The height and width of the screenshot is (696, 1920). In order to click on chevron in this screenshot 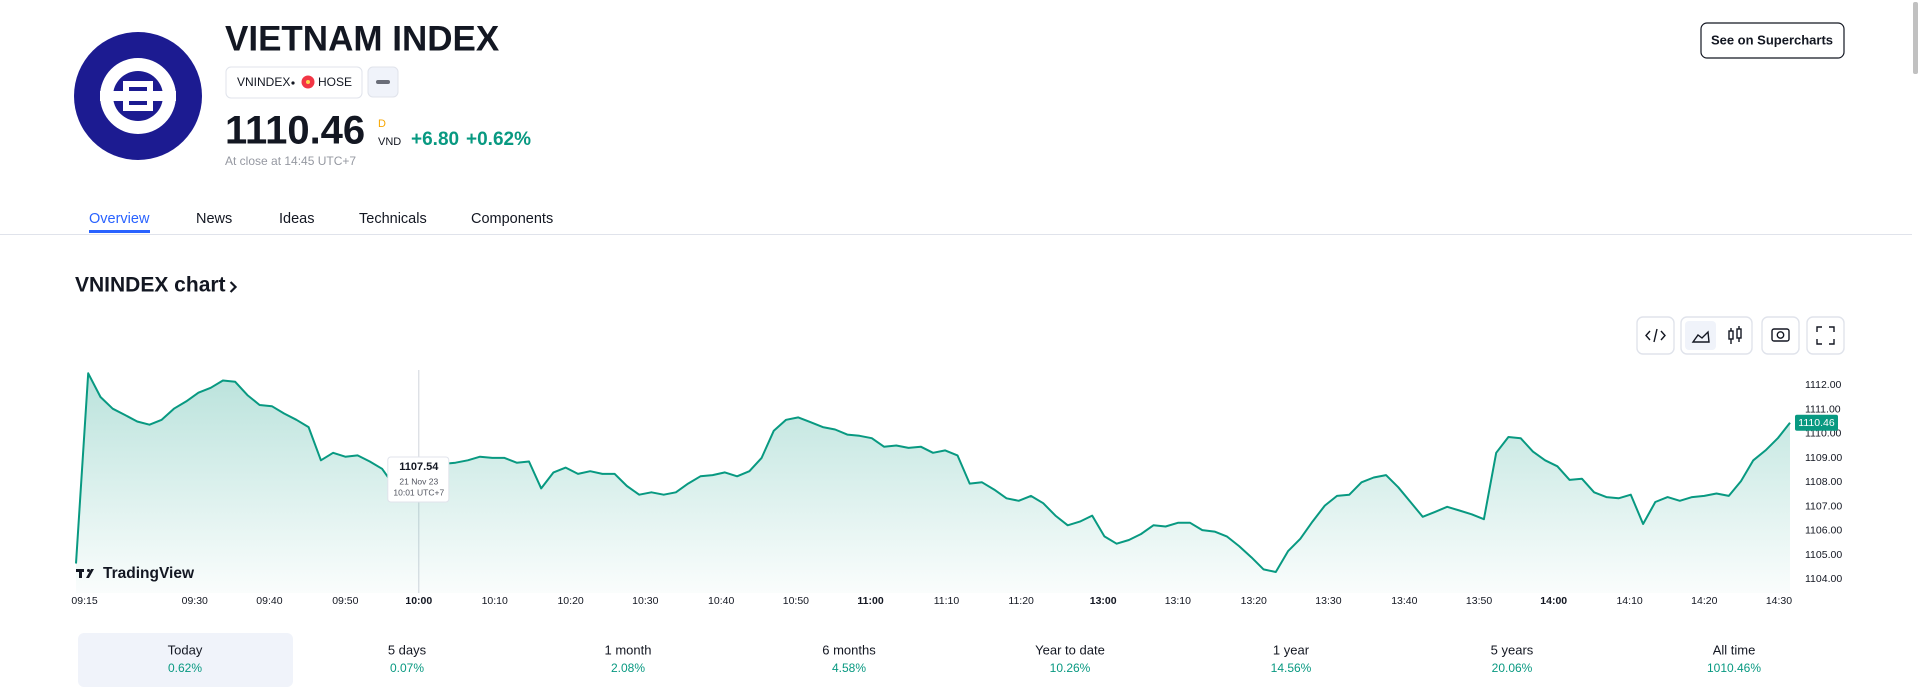, I will do `click(233, 287)`.